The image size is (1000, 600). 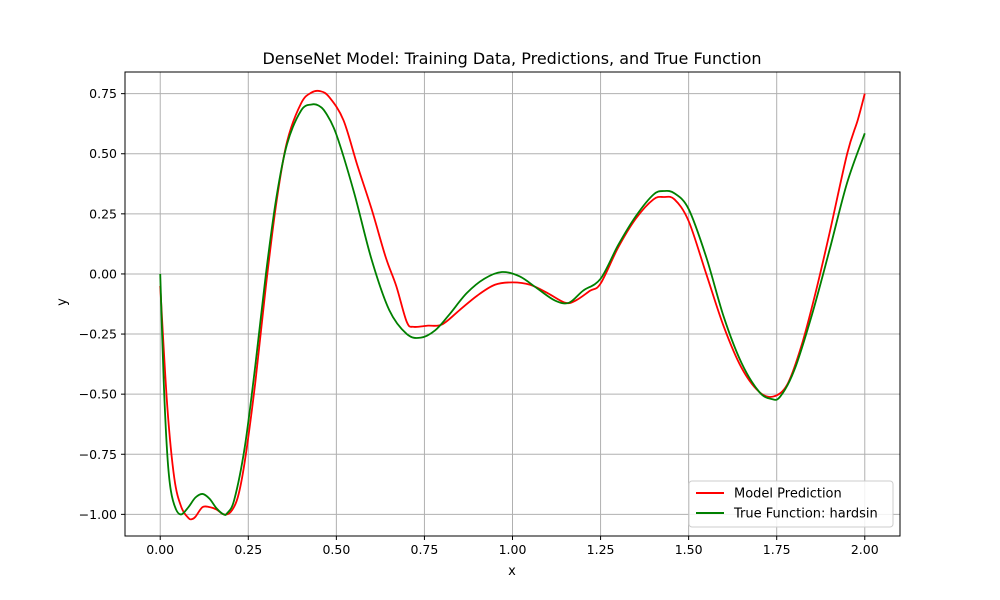 I want to click on legend: Model Prediction True Function: hardsin, so click(x=791, y=504).